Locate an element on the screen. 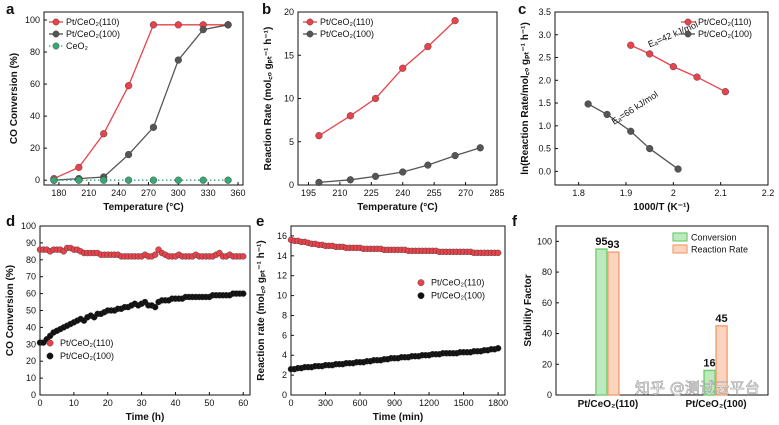  y-tick-label: 16 is located at coordinates (282, 236).